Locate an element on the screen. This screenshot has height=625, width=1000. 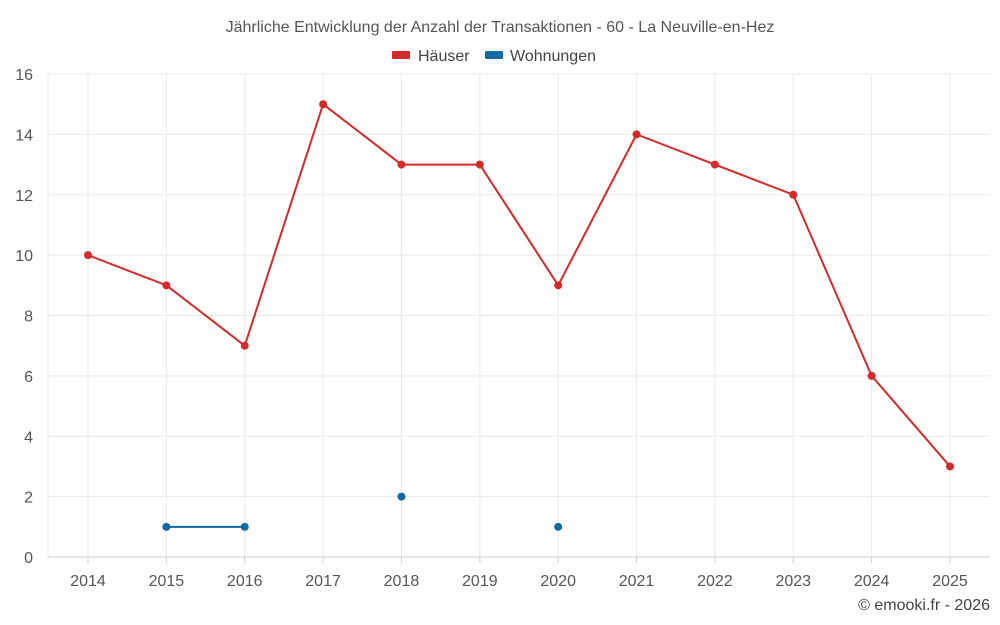
x-tick-label: 2022 is located at coordinates (715, 581).